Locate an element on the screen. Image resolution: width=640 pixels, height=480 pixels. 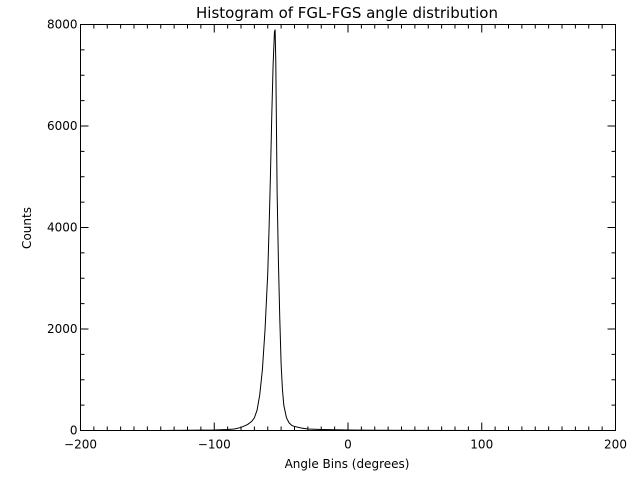
y-tick-label: 4000 is located at coordinates (62, 228).